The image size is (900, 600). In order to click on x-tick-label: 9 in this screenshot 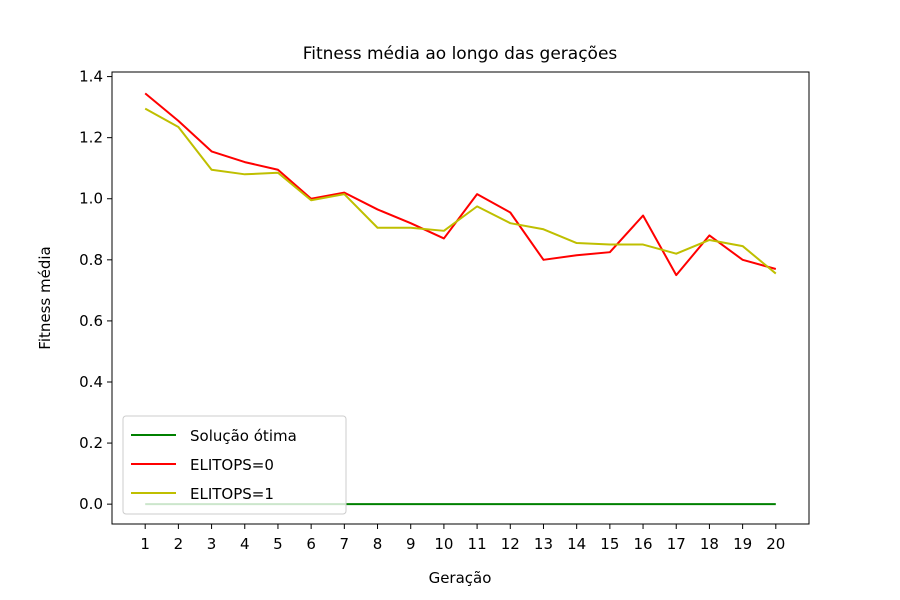, I will do `click(411, 544)`.